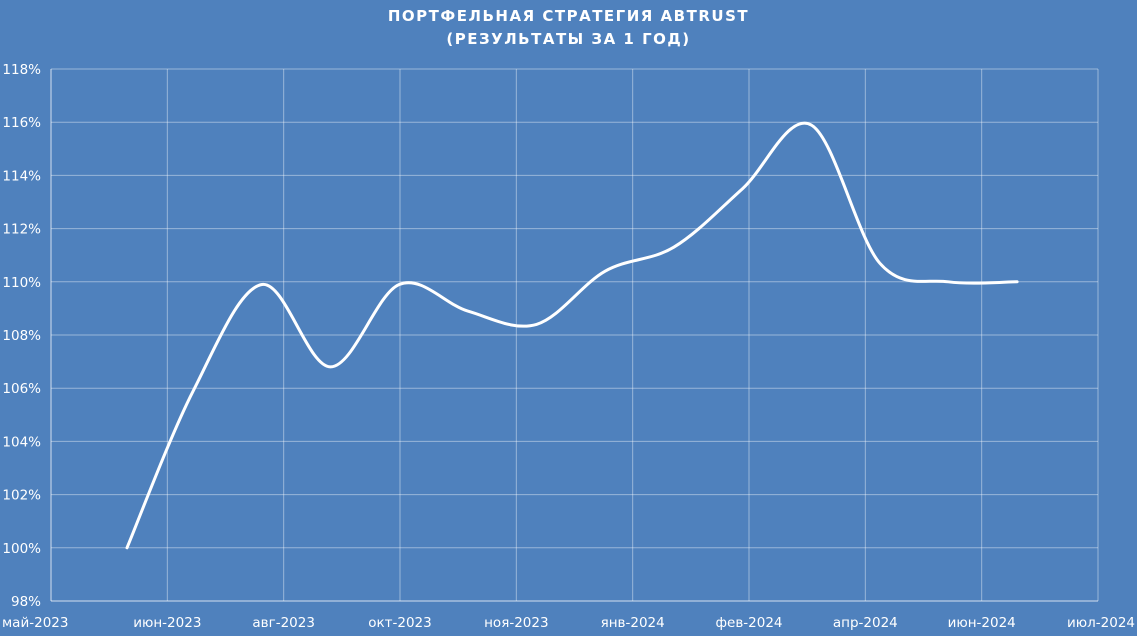 This screenshot has width=1137, height=636. I want to click on chart-title: ПОРТФЕЛЬНАЯ СТРАТЕГИЯ ABTRUST, so click(568, 16).